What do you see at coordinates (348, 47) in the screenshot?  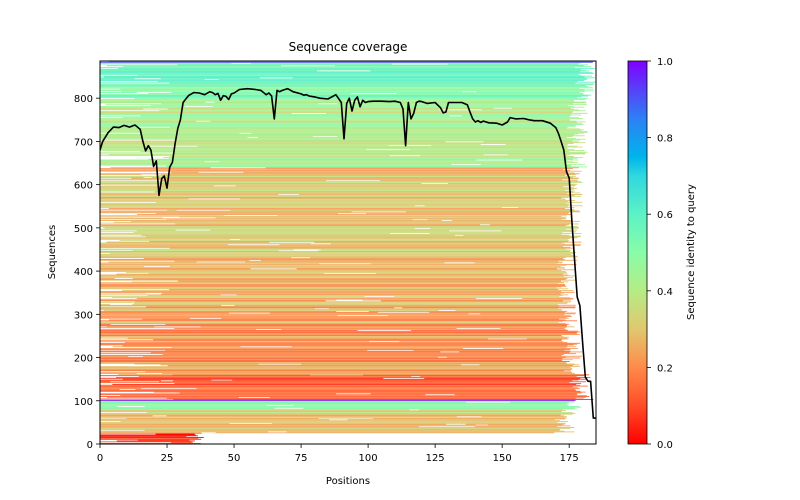 I see `chart-title: Sequence coverage` at bounding box center [348, 47].